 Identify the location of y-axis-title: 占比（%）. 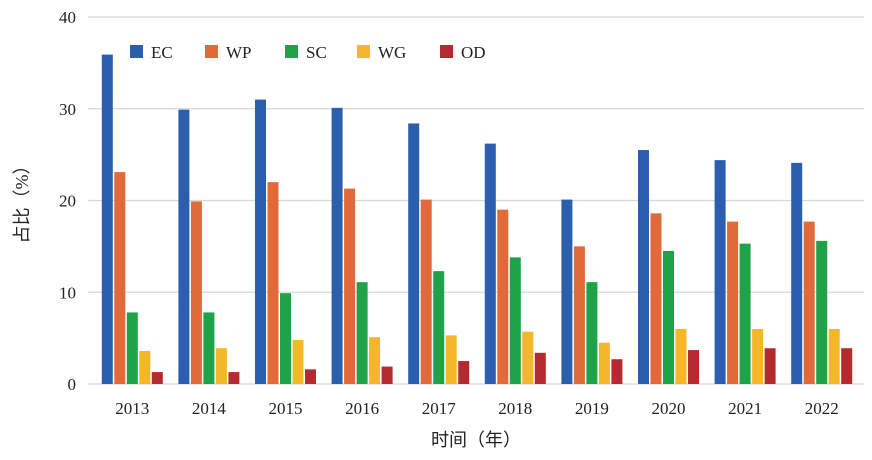
(22, 200).